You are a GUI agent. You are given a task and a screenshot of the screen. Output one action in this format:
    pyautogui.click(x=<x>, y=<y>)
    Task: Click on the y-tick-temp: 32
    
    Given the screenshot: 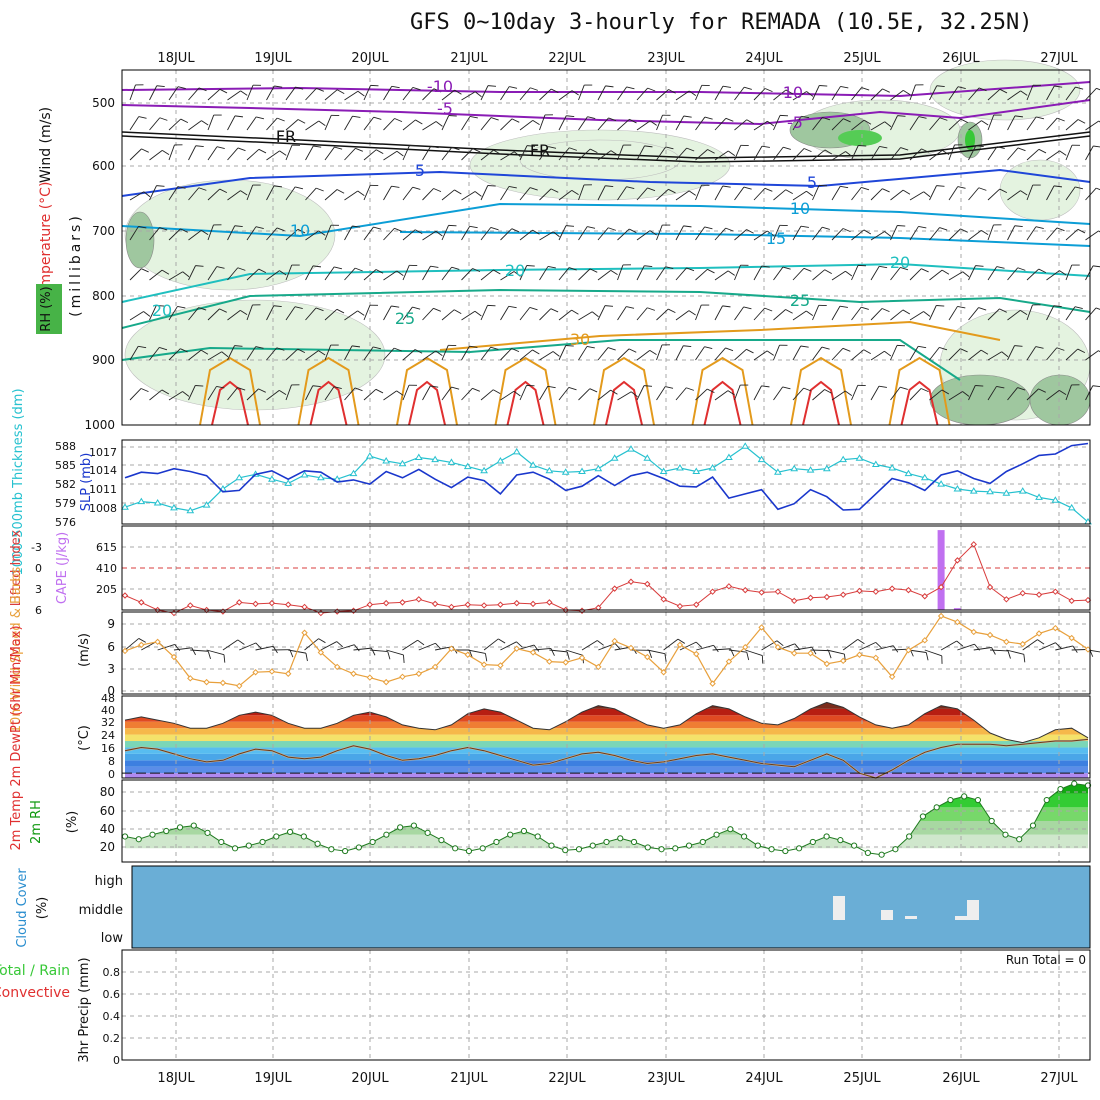 What is the action you would take?
    pyautogui.click(x=108, y=722)
    